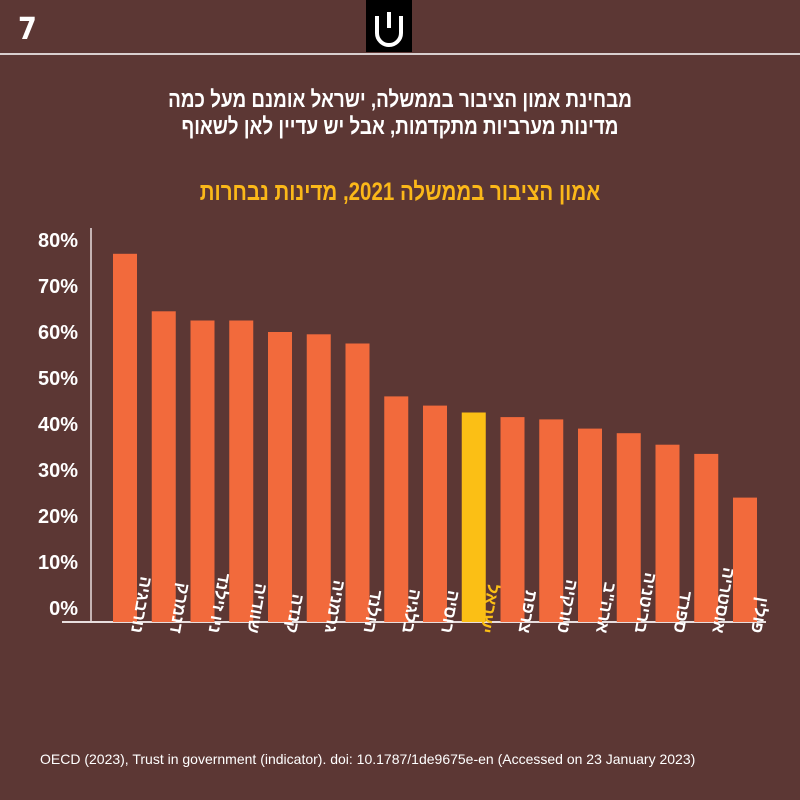 This screenshot has width=800, height=800. What do you see at coordinates (58, 471) in the screenshot?
I see `y-tick-label: 30%` at bounding box center [58, 471].